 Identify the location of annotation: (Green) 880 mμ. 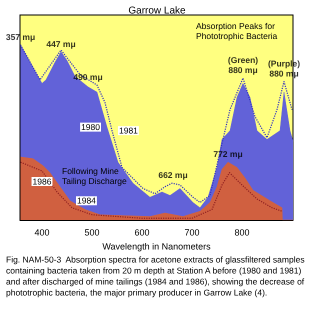
(243, 65).